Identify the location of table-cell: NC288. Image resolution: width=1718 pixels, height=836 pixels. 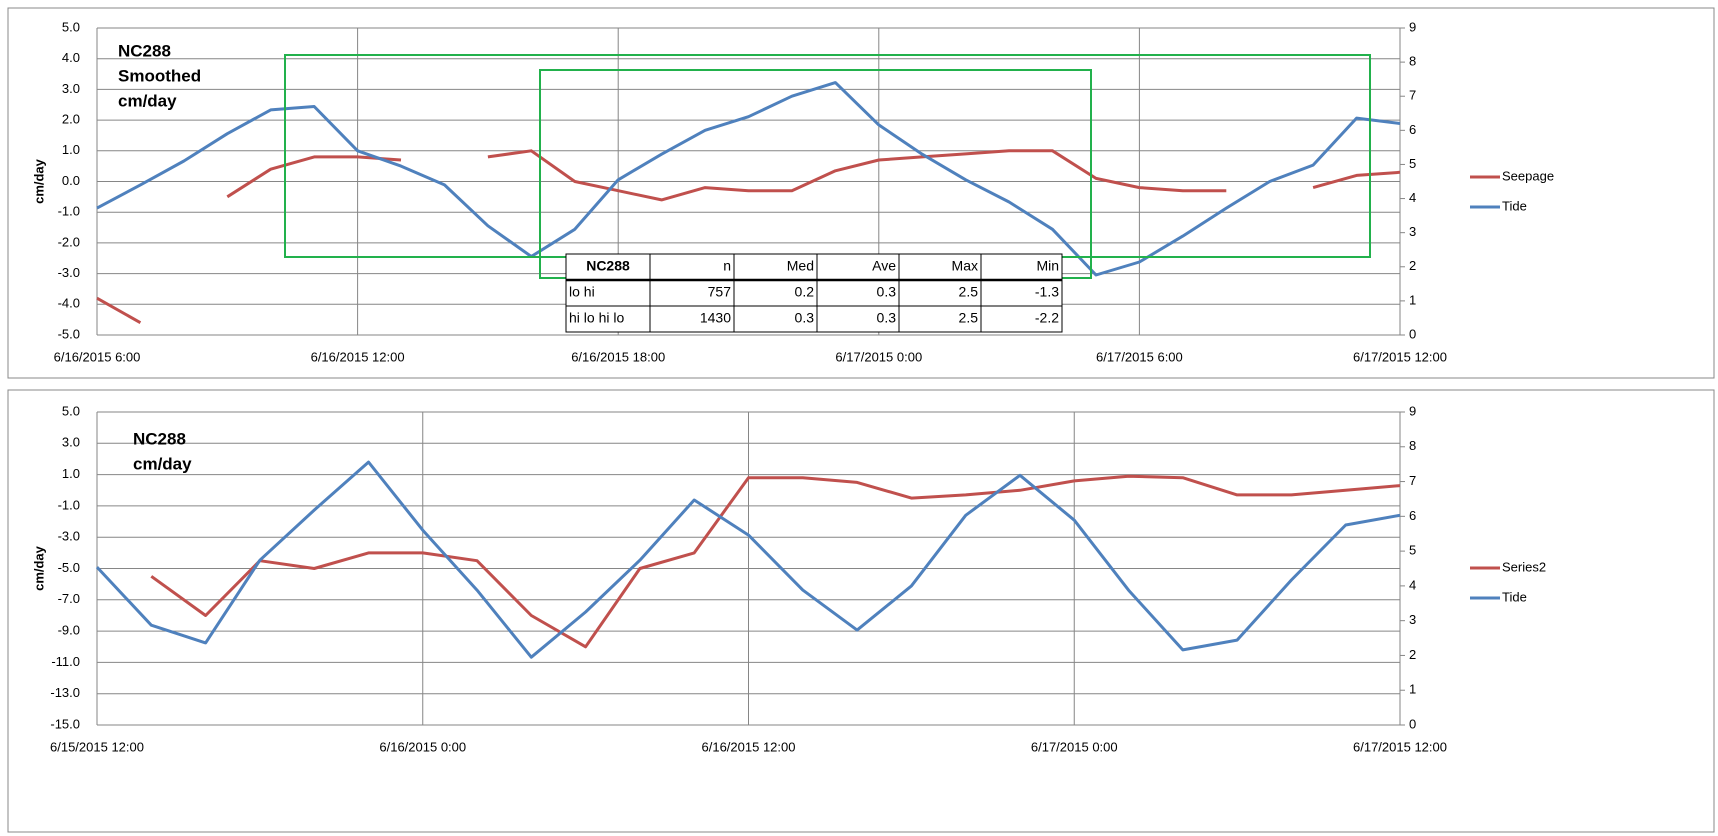
(608, 266).